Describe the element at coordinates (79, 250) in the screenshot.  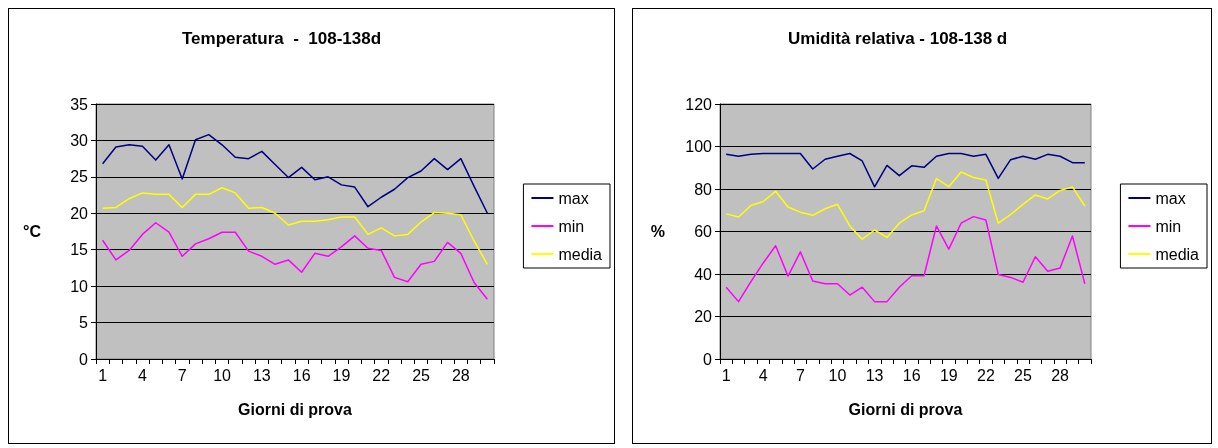
I see `y-tick-label: 15` at that location.